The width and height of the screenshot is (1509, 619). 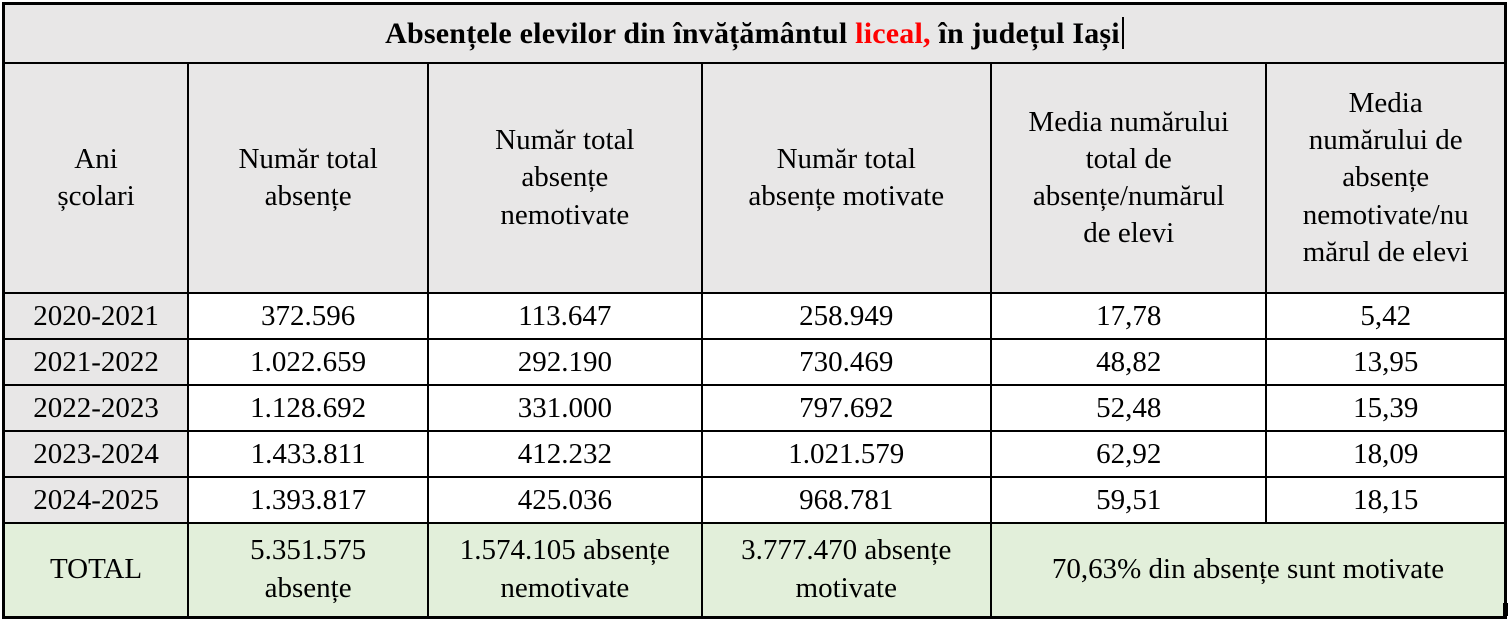 I want to click on total-absences-cell: 1.433.811, so click(x=308, y=454).